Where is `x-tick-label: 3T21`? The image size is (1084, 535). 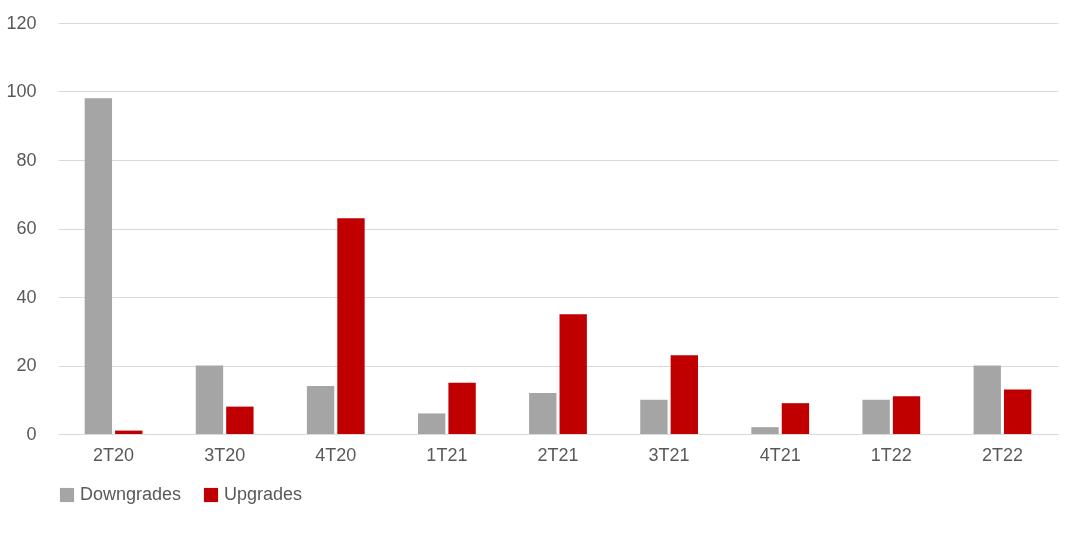 x-tick-label: 3T21 is located at coordinates (669, 454).